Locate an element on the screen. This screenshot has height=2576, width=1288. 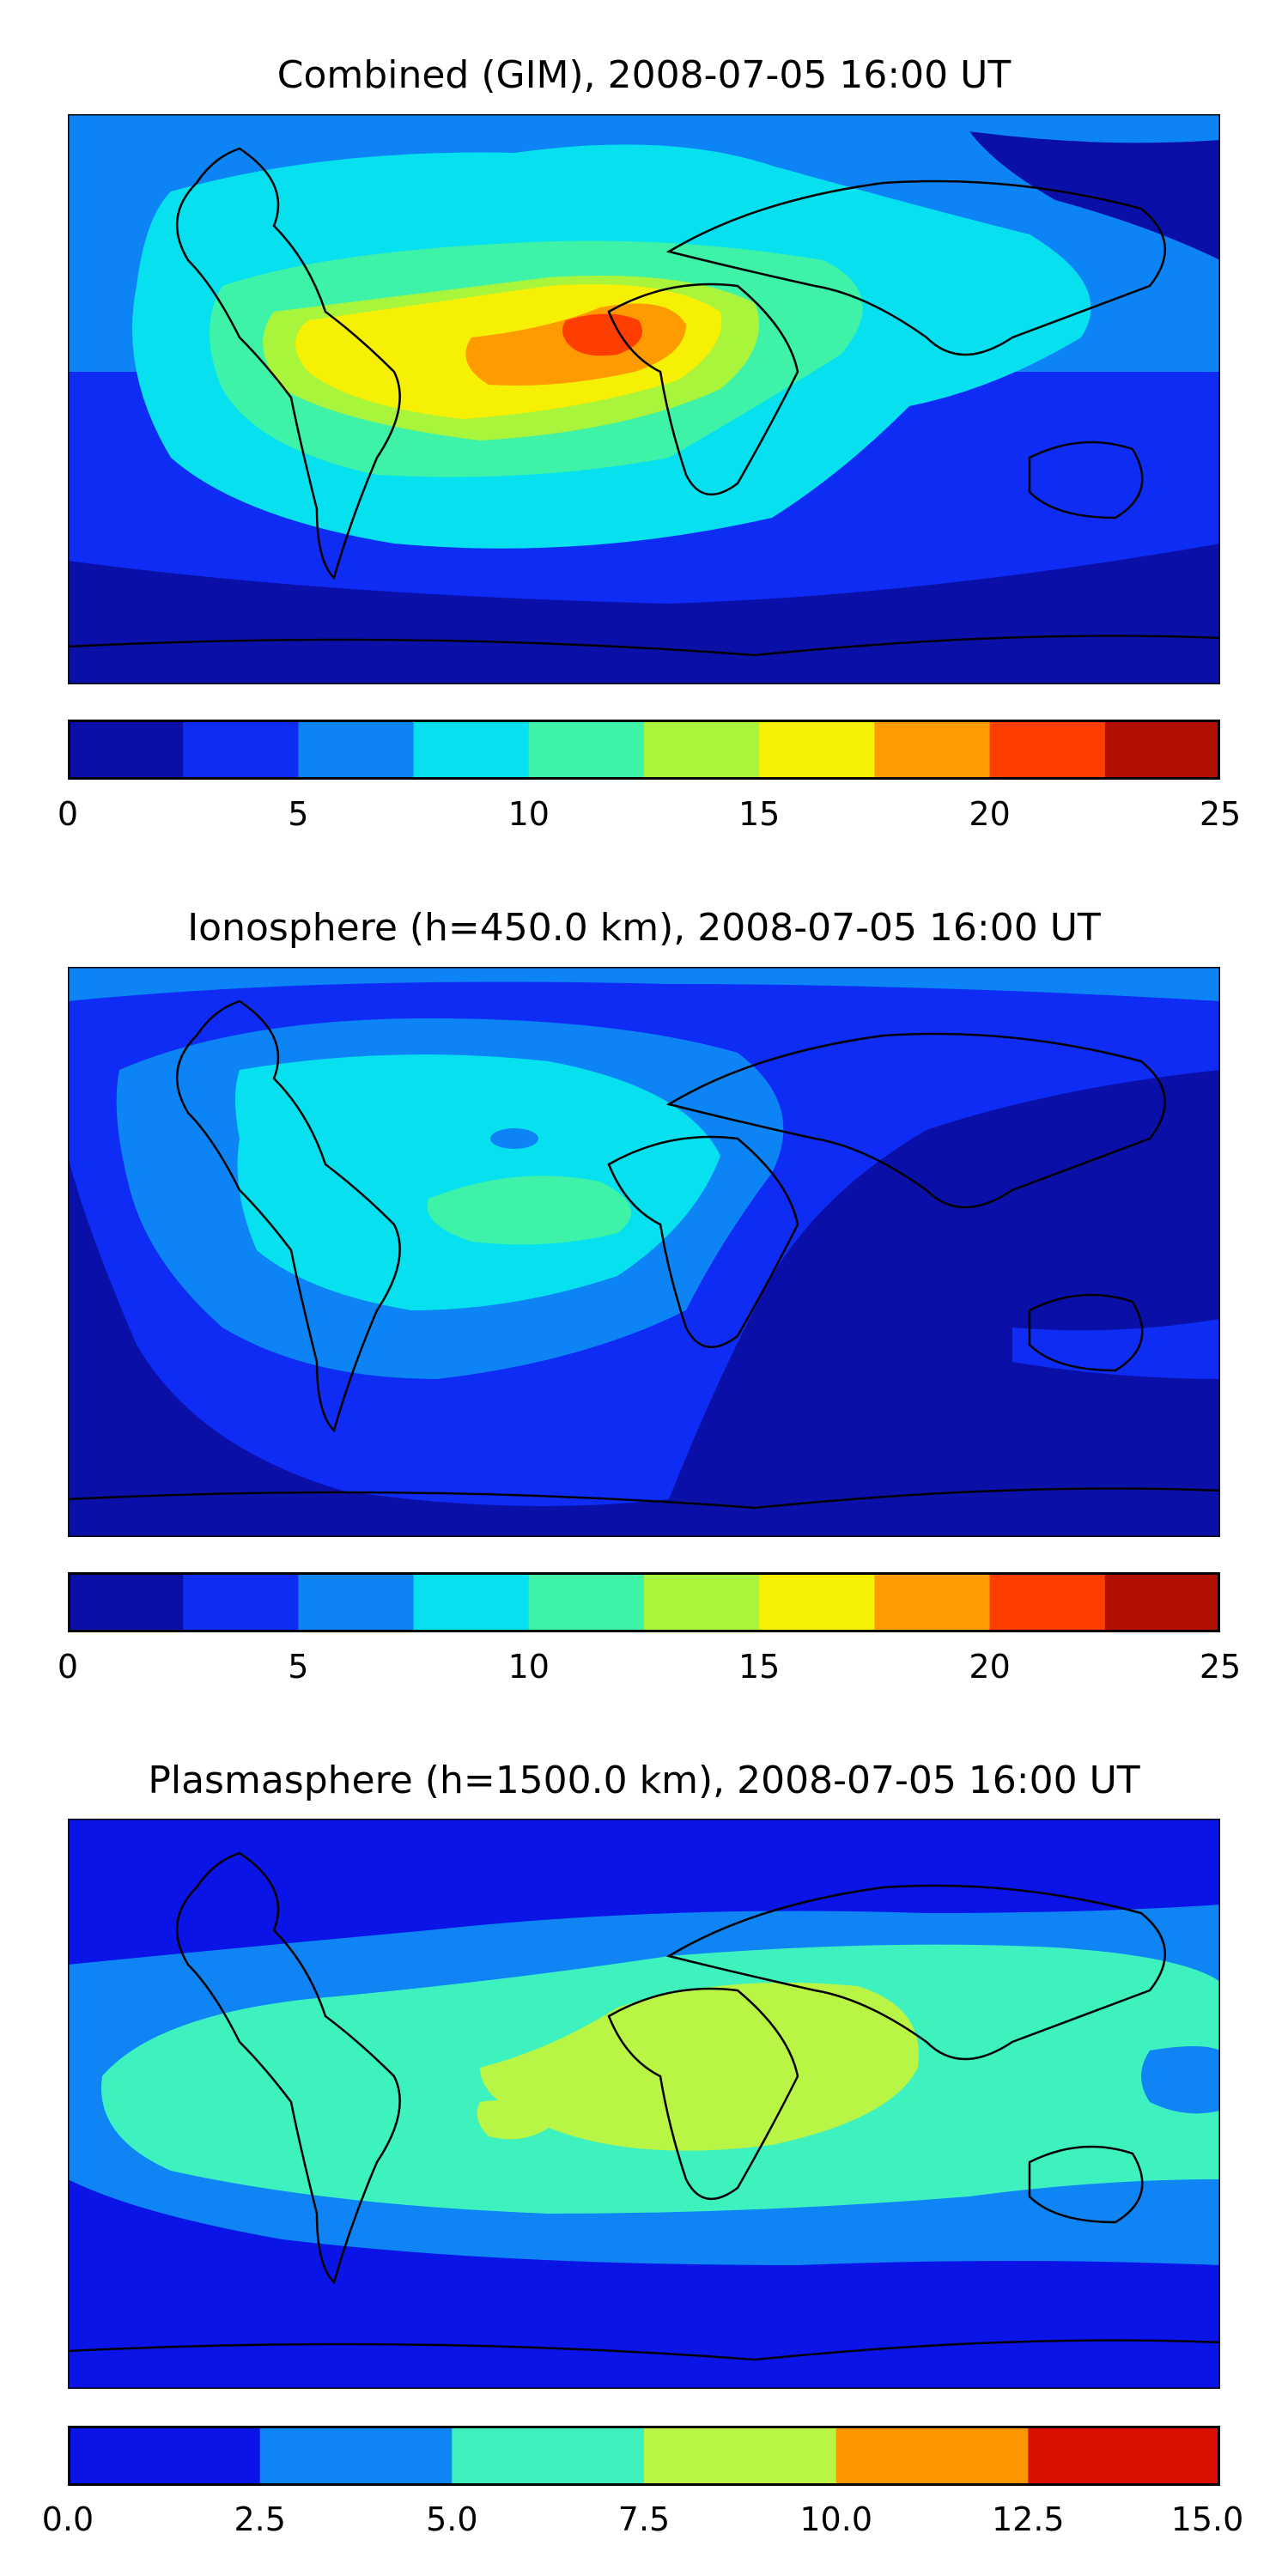
panel-3-tick: 2.5 is located at coordinates (260, 2519).